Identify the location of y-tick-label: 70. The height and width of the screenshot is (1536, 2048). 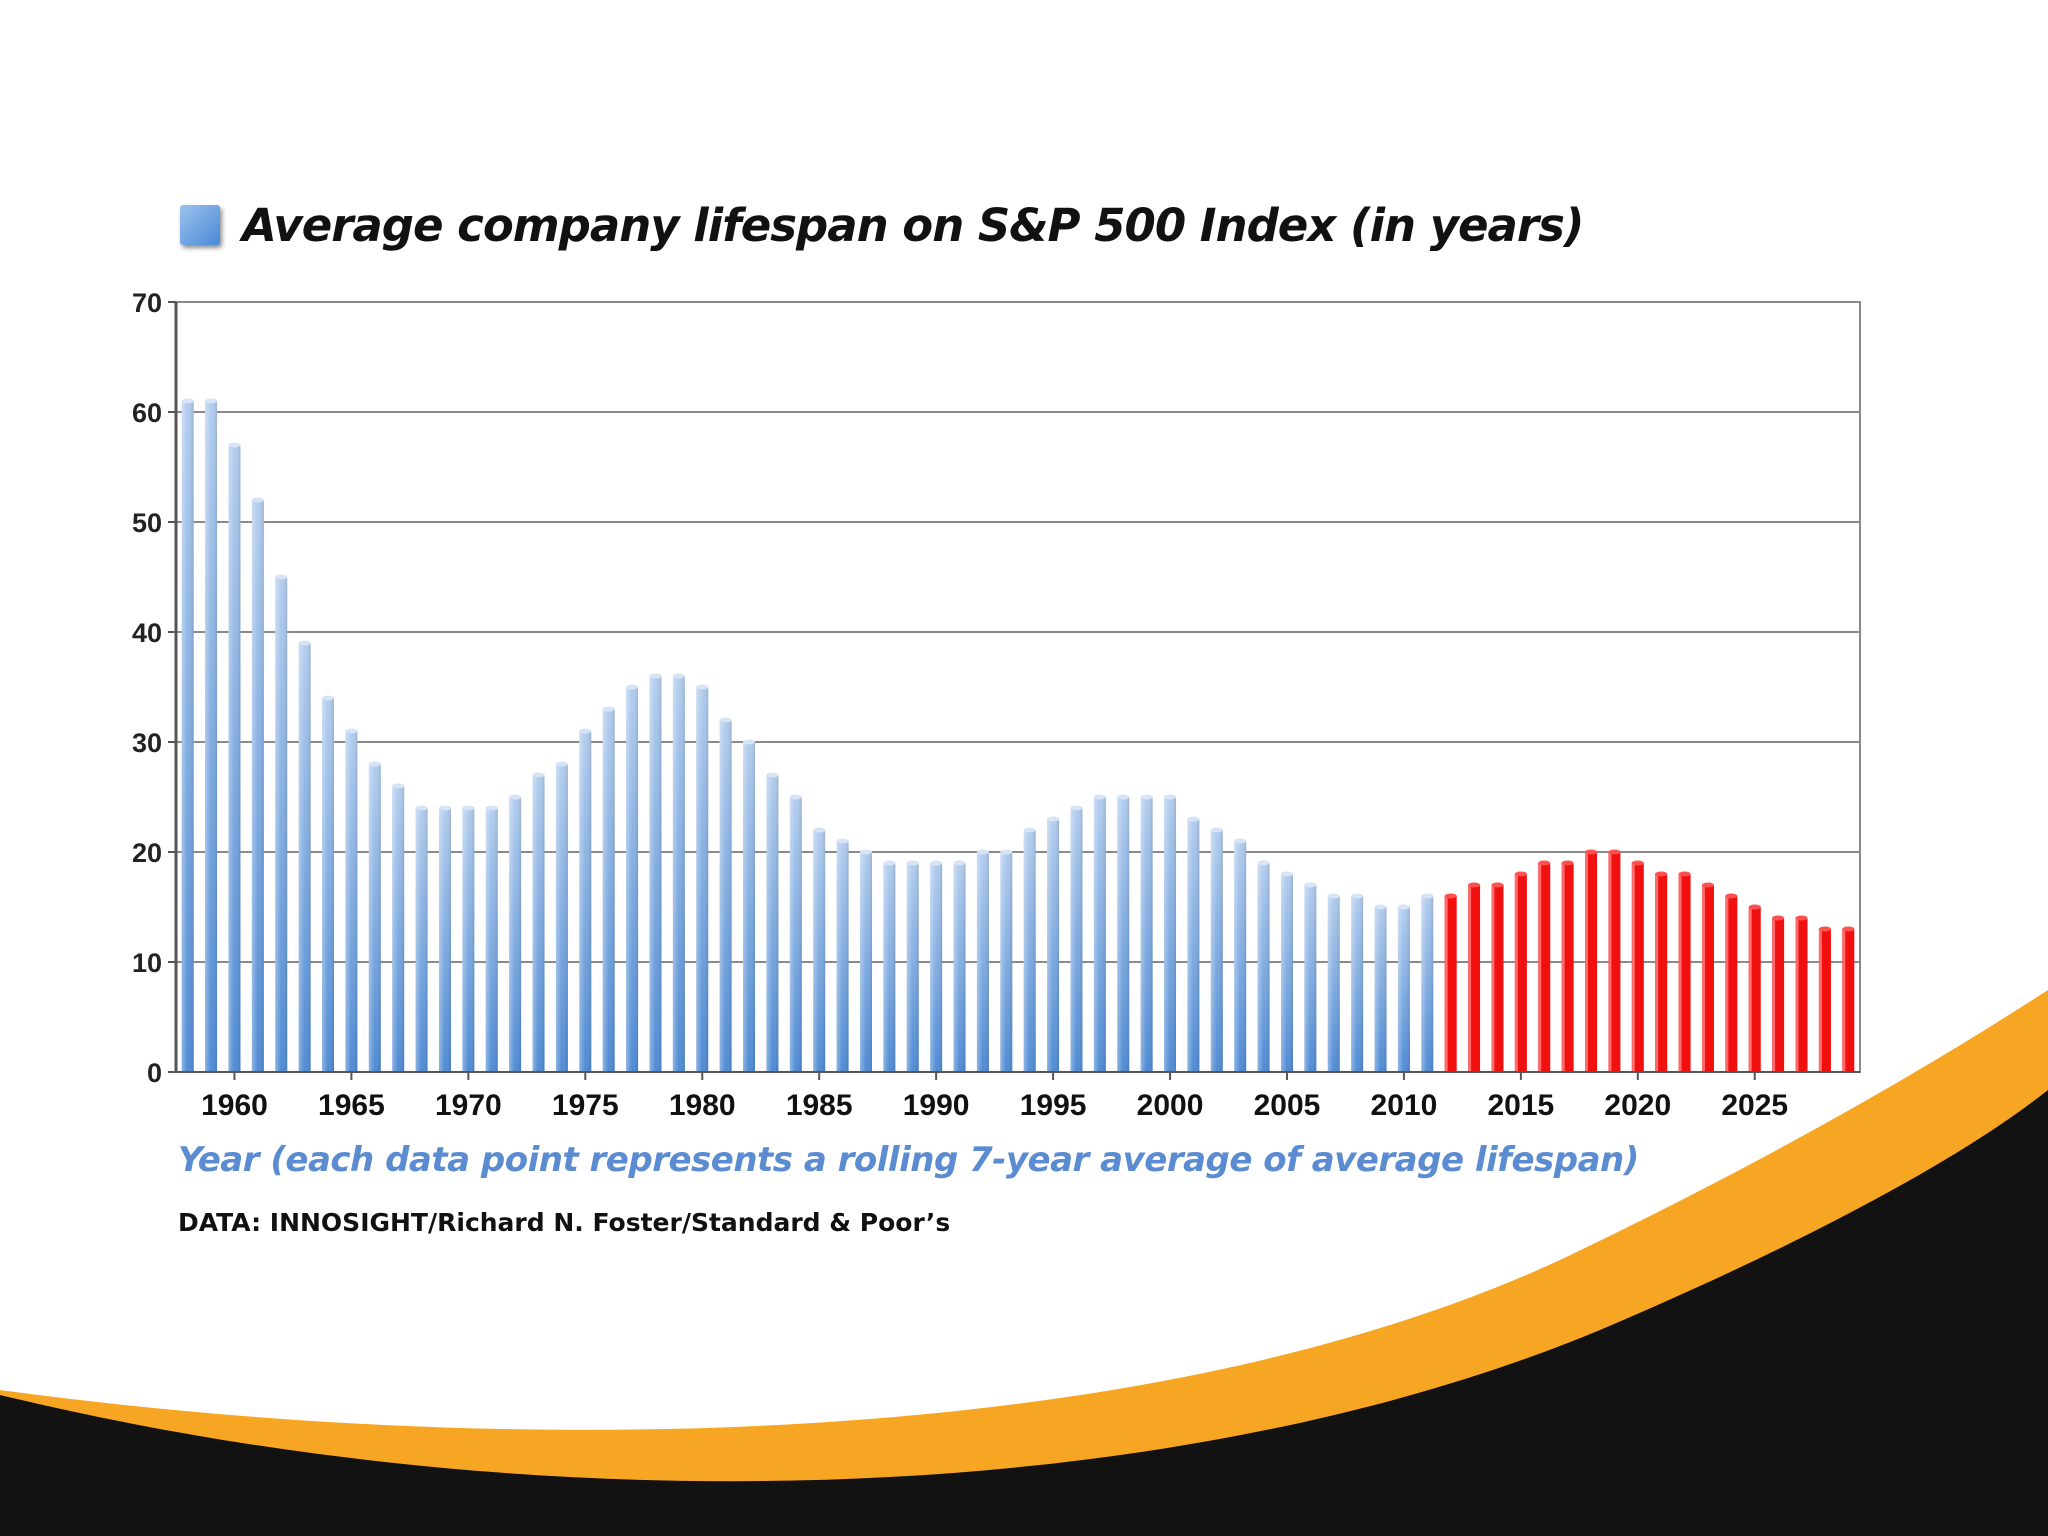
(147, 303).